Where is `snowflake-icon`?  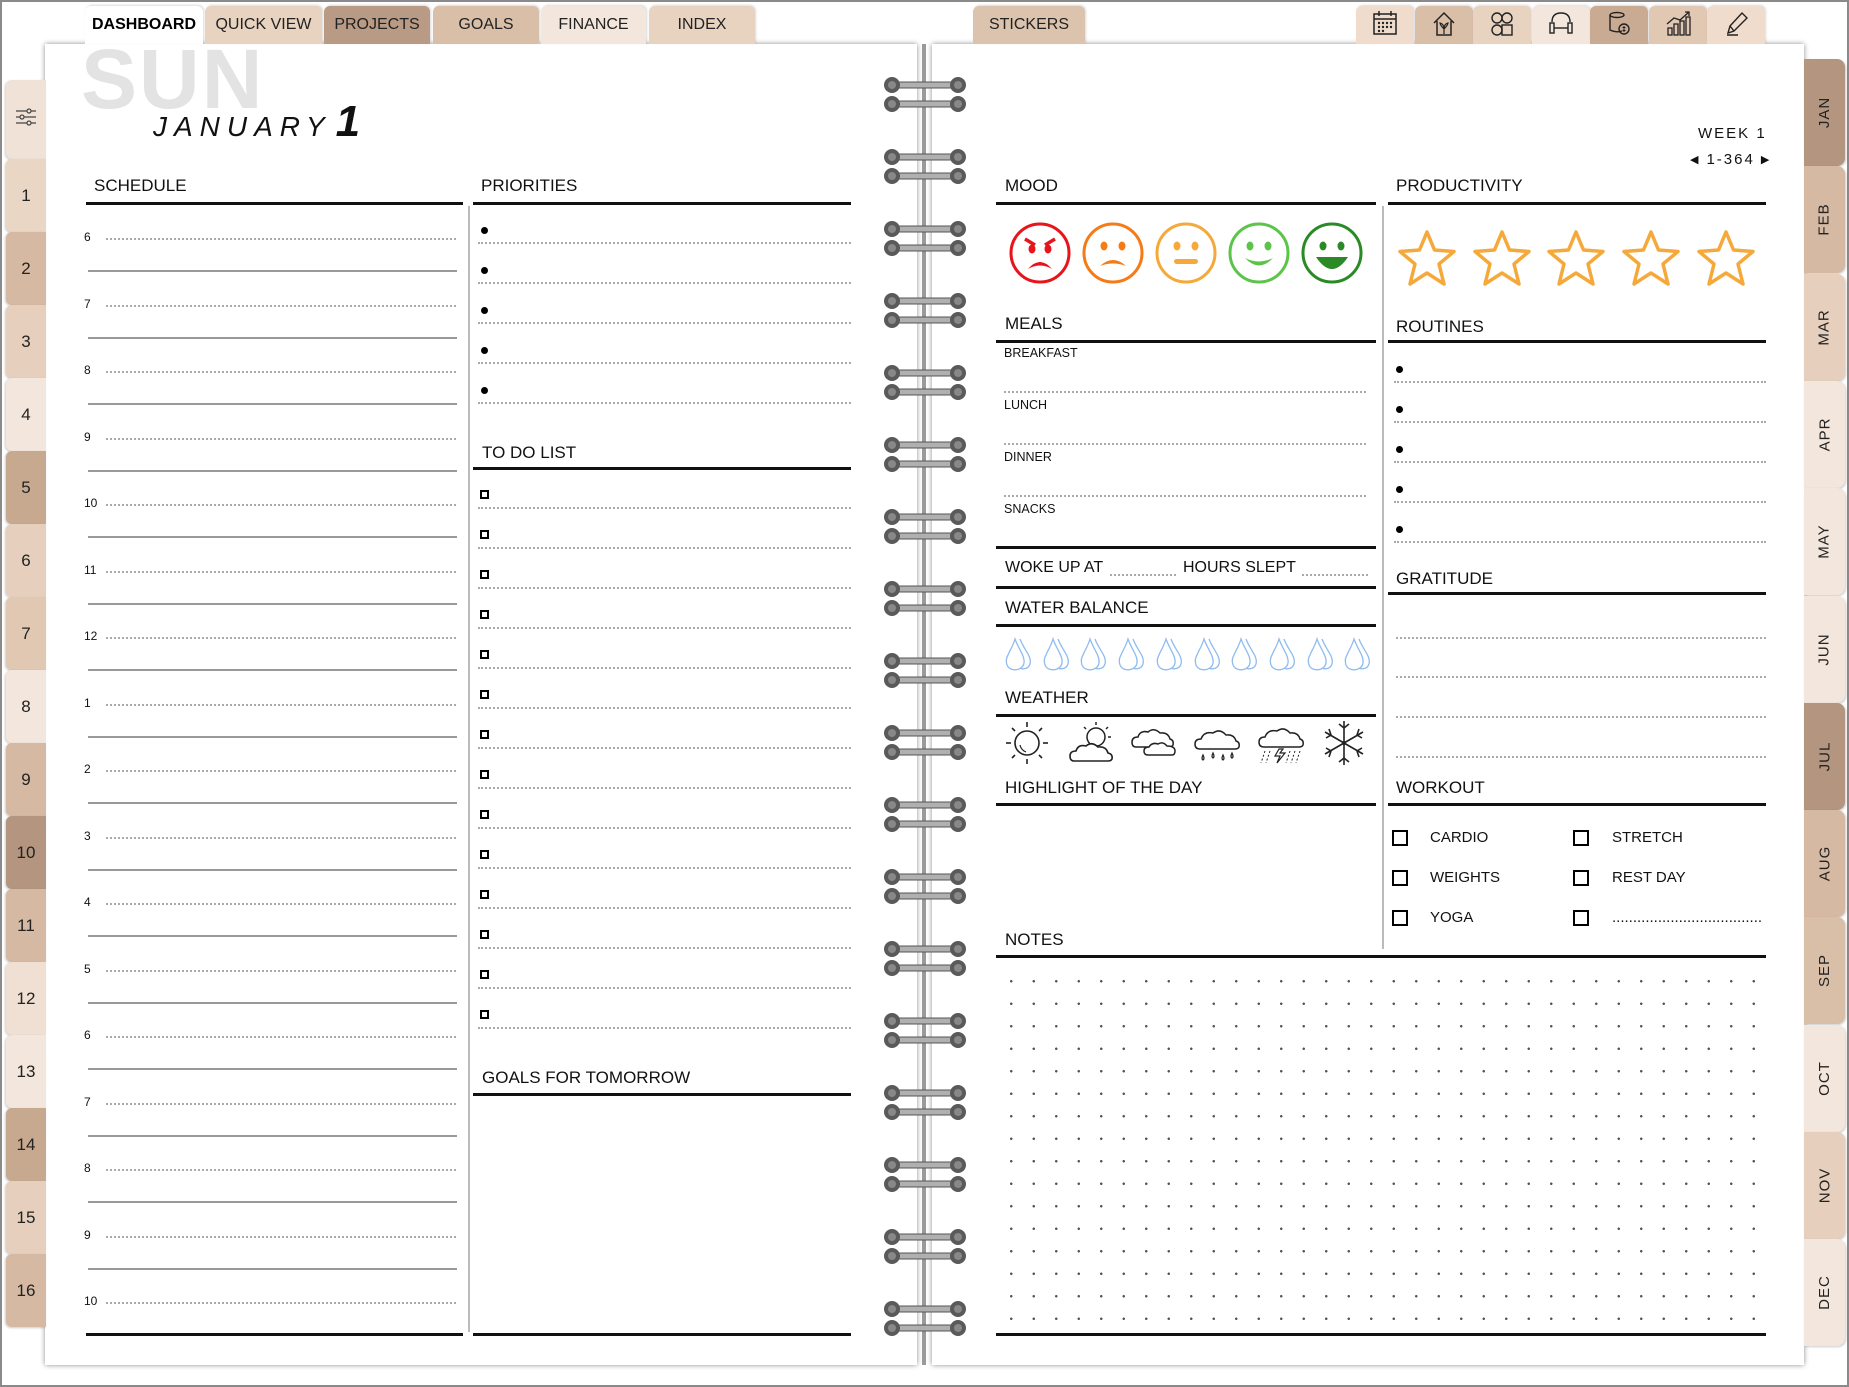
snowflake-icon is located at coordinates (1344, 745).